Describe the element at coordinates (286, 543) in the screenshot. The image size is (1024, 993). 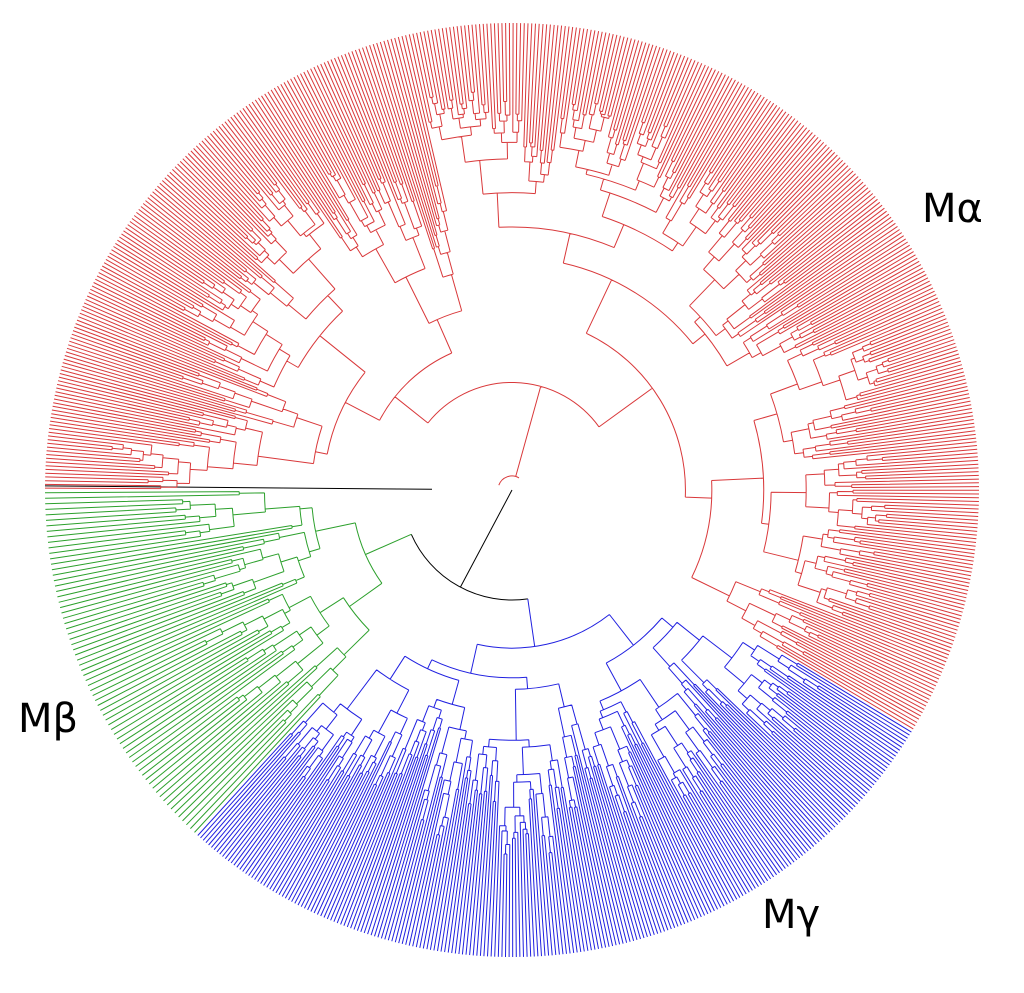
I see `root-branch` at that location.